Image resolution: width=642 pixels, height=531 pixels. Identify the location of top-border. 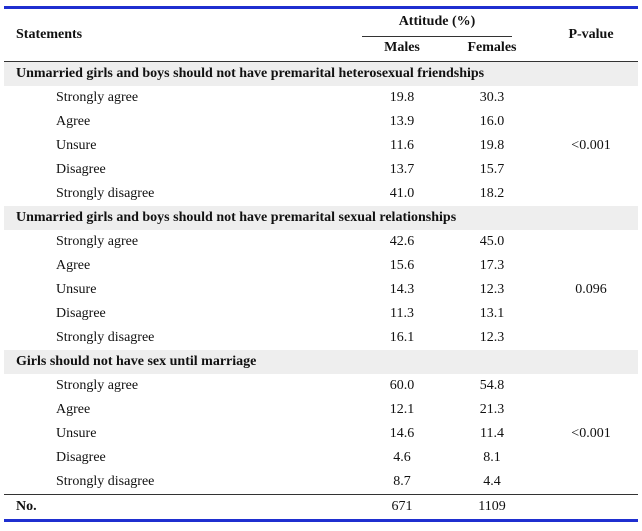
(321, 7).